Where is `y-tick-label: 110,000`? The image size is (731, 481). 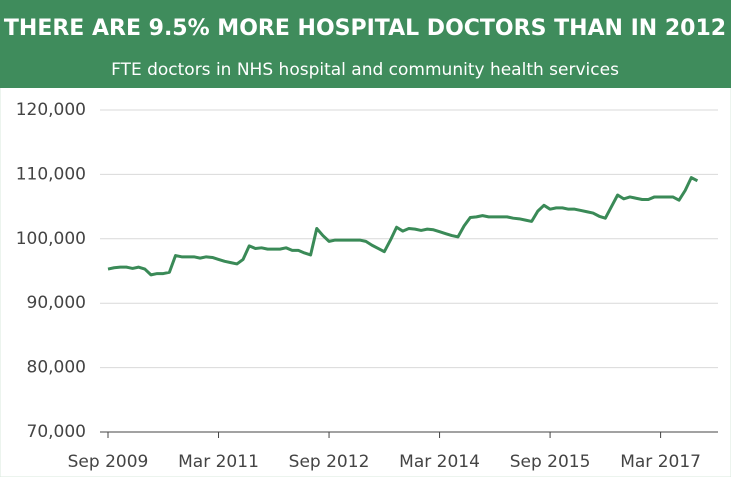 y-tick-label: 110,000 is located at coordinates (51, 174).